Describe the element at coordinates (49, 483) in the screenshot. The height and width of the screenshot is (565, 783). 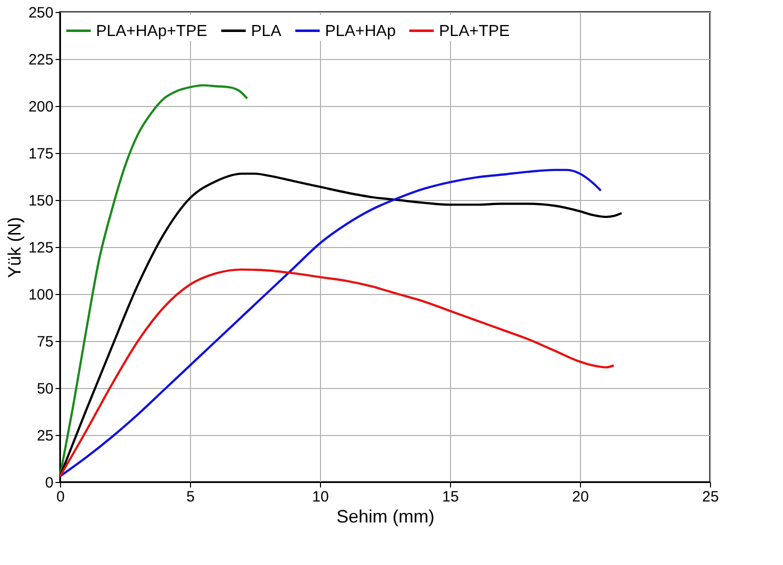
I see `y-tick-label: 0` at that location.